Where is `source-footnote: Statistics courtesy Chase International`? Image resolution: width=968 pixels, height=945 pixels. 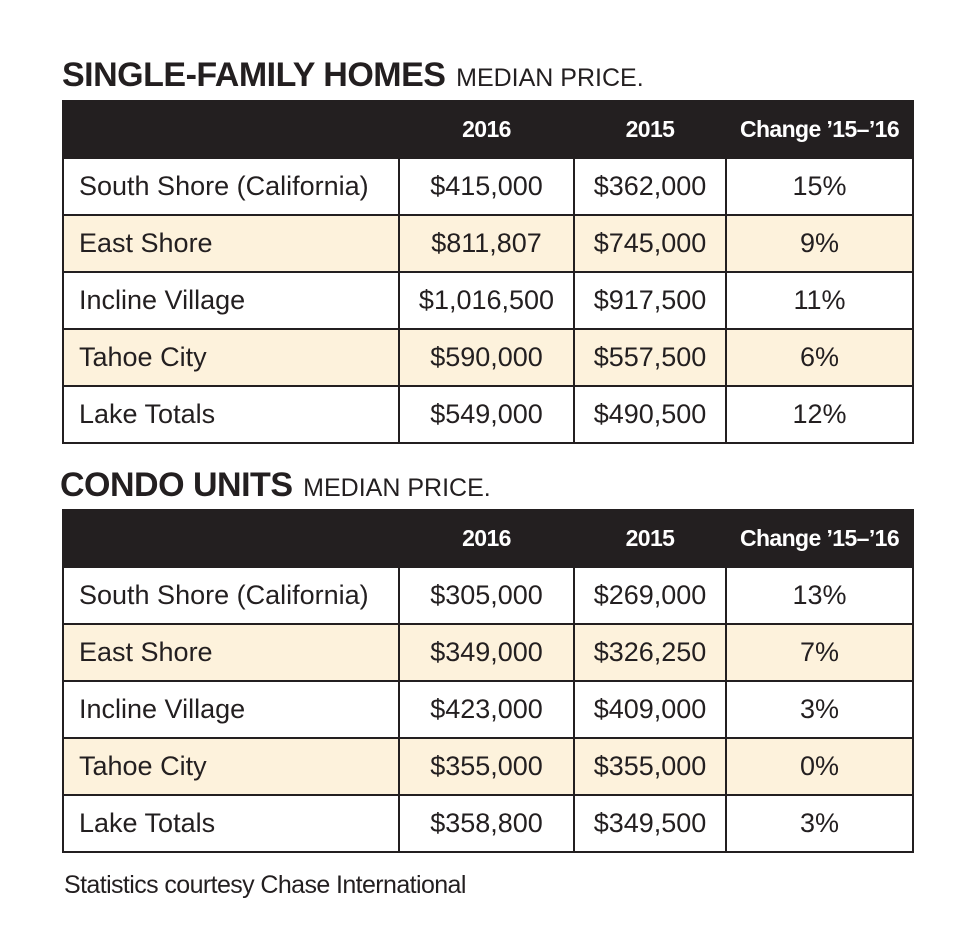 source-footnote: Statistics courtesy Chase International is located at coordinates (265, 885).